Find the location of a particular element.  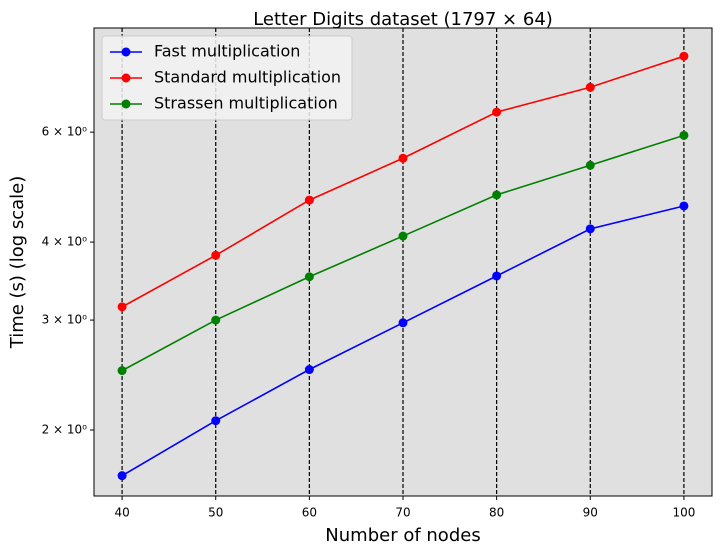

x-tick-label: 90 is located at coordinates (590, 513).